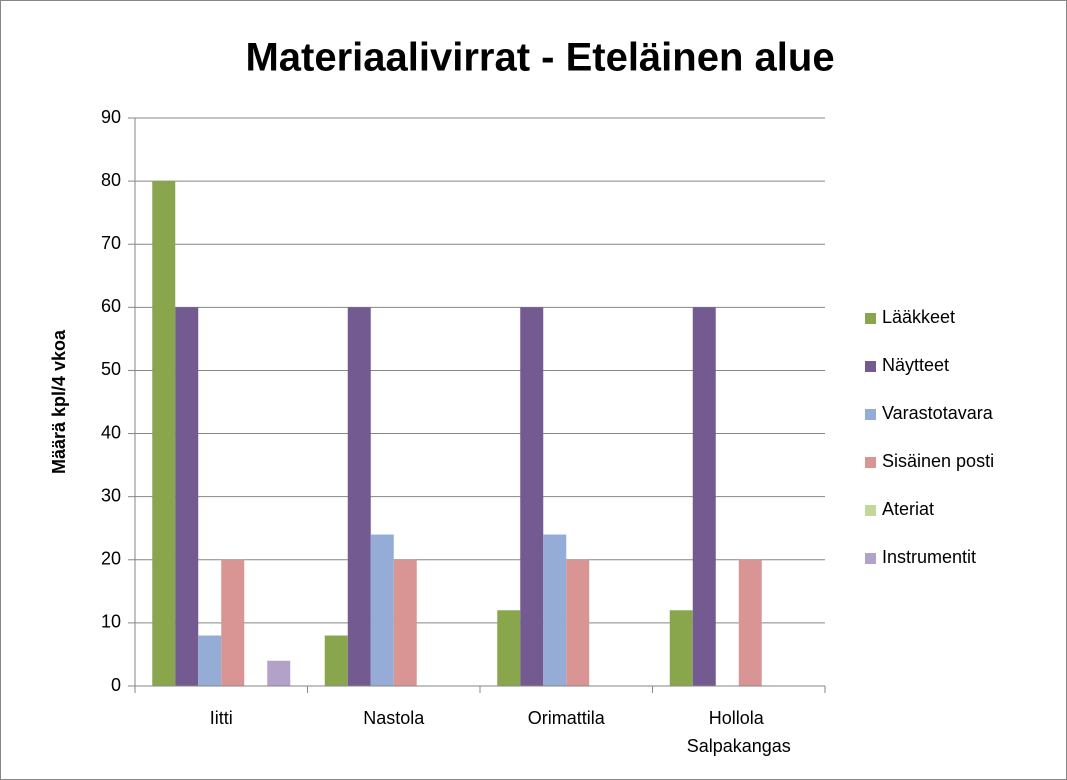 This screenshot has height=780, width=1067. I want to click on legend-label: Instrumentit, so click(929, 557).